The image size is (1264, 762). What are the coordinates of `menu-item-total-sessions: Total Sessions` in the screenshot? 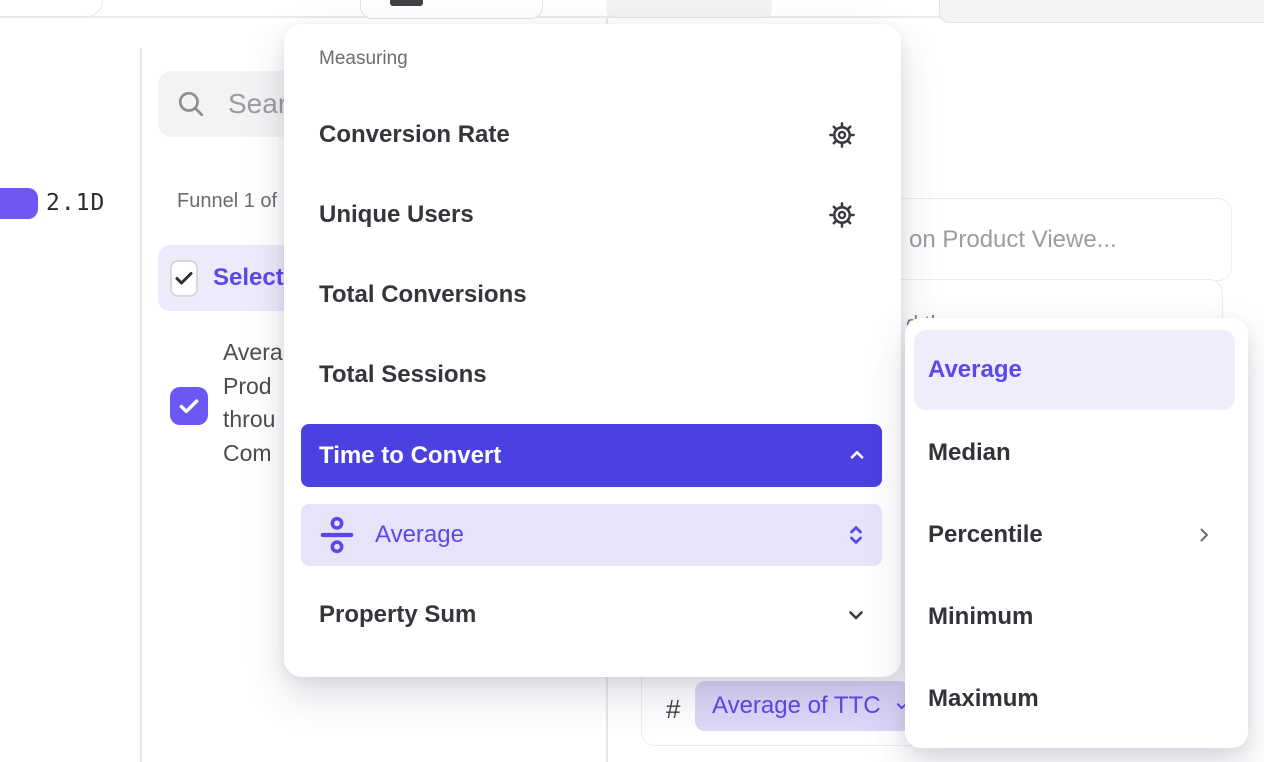 It's located at (403, 374).